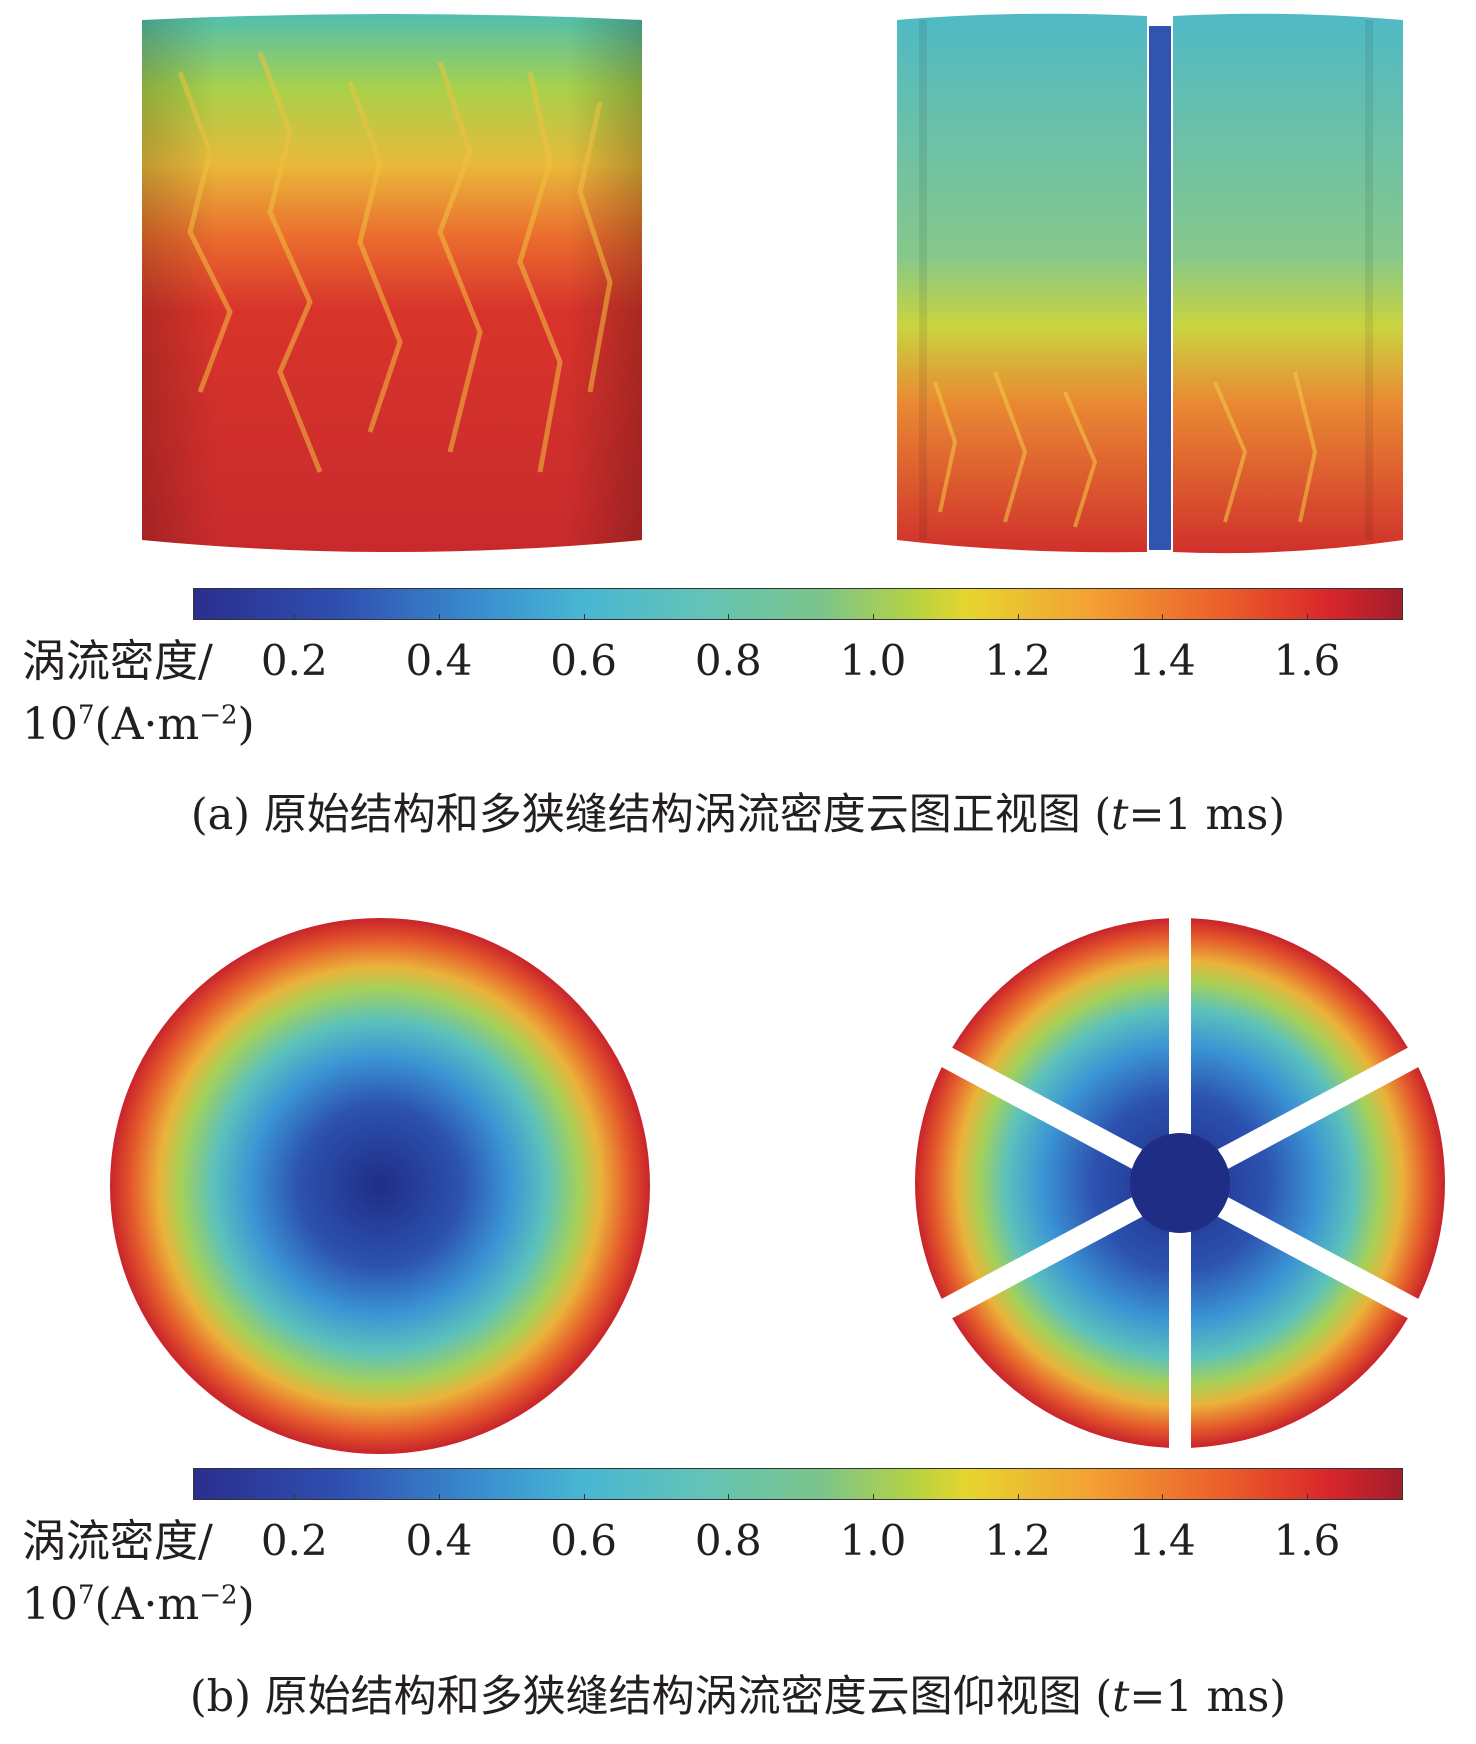  Describe the element at coordinates (138, 1604) in the screenshot. I see `colorbar-b-unit: 107(A·m−2)` at that location.